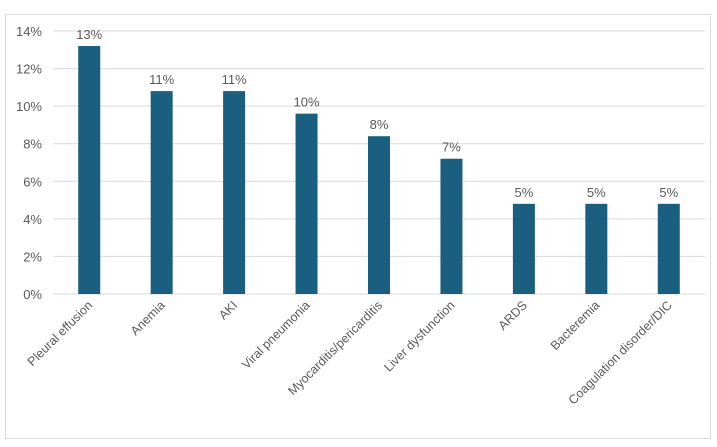  I want to click on x-tick-label: Pleural effusion, so click(60, 333).